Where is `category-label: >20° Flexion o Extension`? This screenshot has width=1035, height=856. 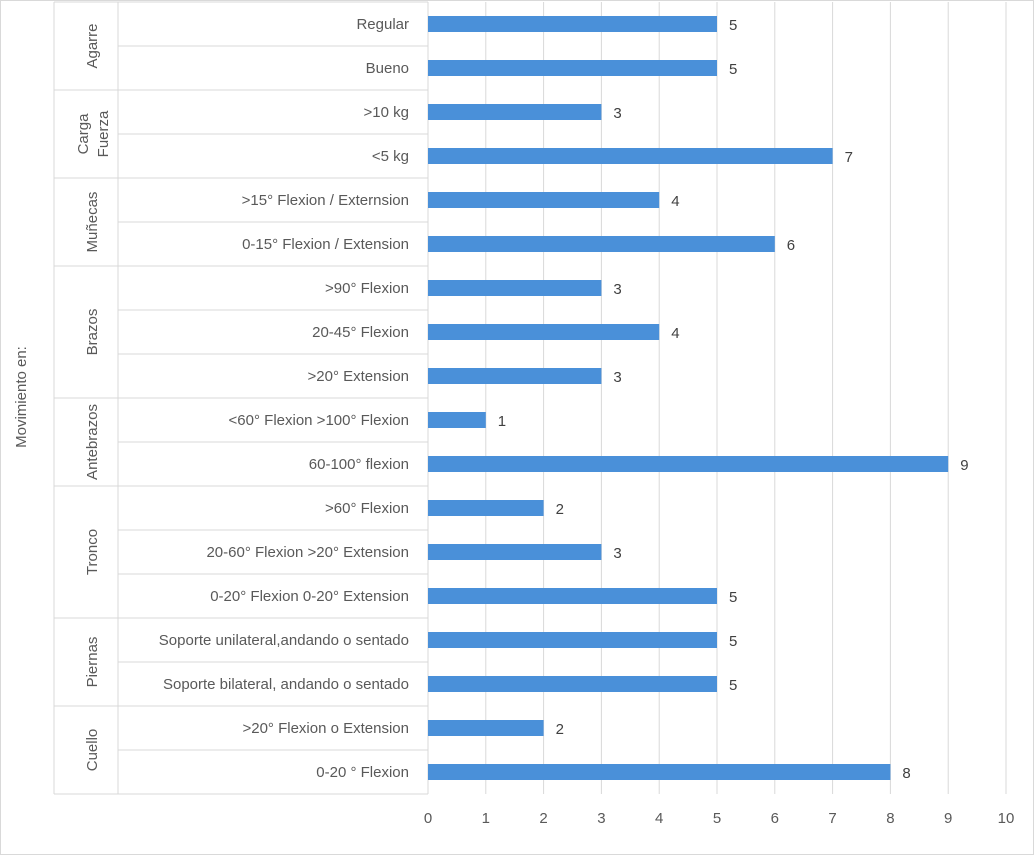 category-label: >20° Flexion o Extension is located at coordinates (325, 728).